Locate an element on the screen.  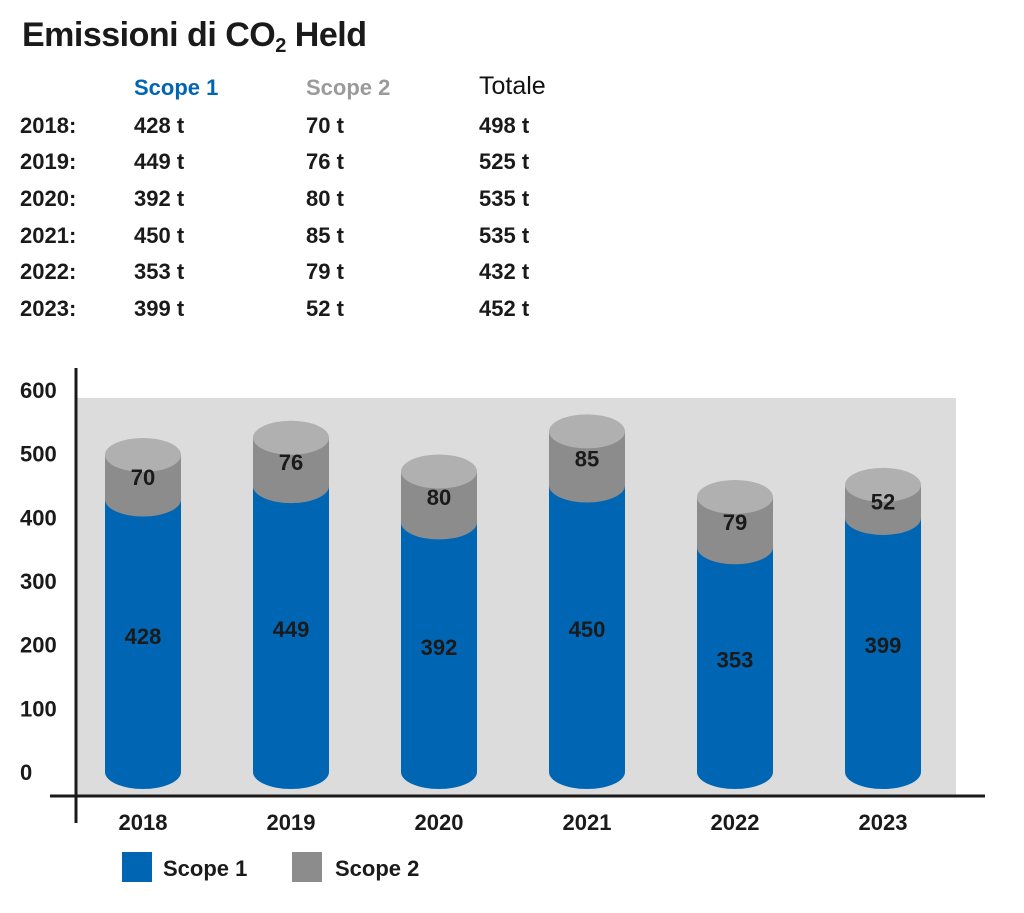
table-cell-scope1: 353 t is located at coordinates (159, 271).